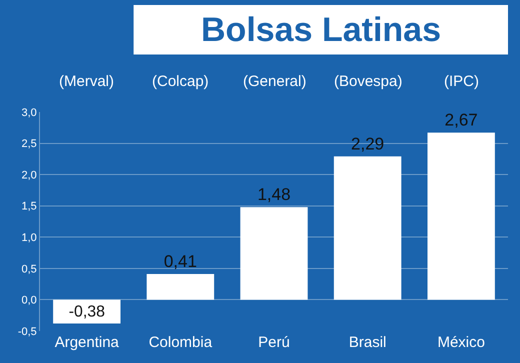  Describe the element at coordinates (461, 120) in the screenshot. I see `data-label: 2,67` at that location.